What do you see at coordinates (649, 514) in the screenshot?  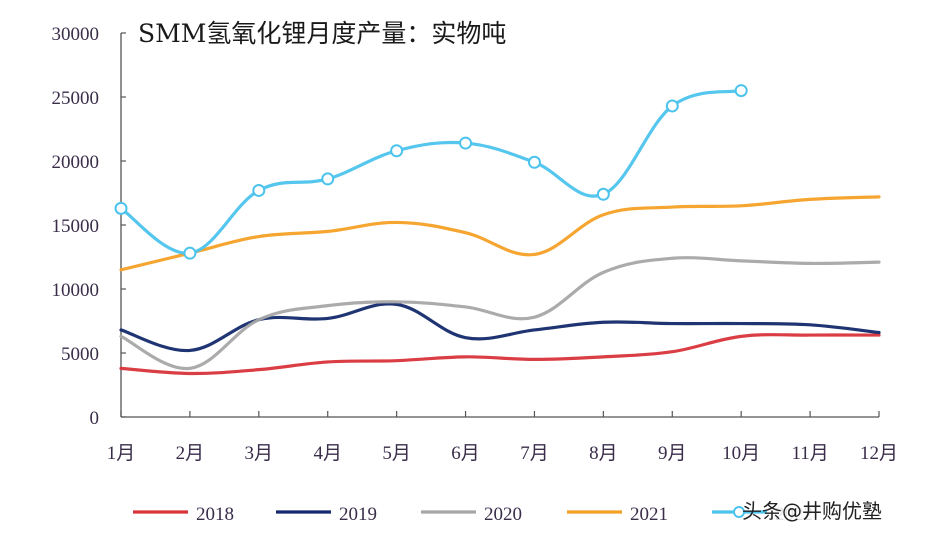 I see `legend-label-2021: 2021` at bounding box center [649, 514].